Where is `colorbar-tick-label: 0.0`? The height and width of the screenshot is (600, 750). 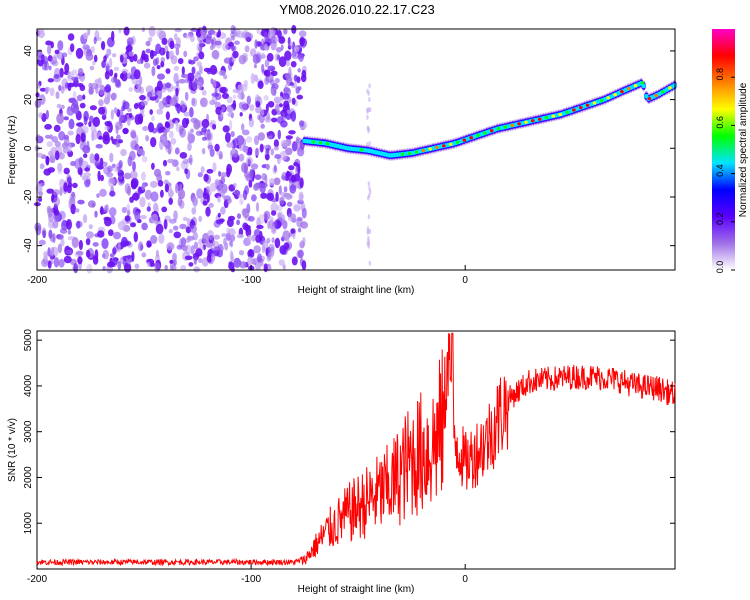 colorbar-tick-label: 0.0 is located at coordinates (720, 267).